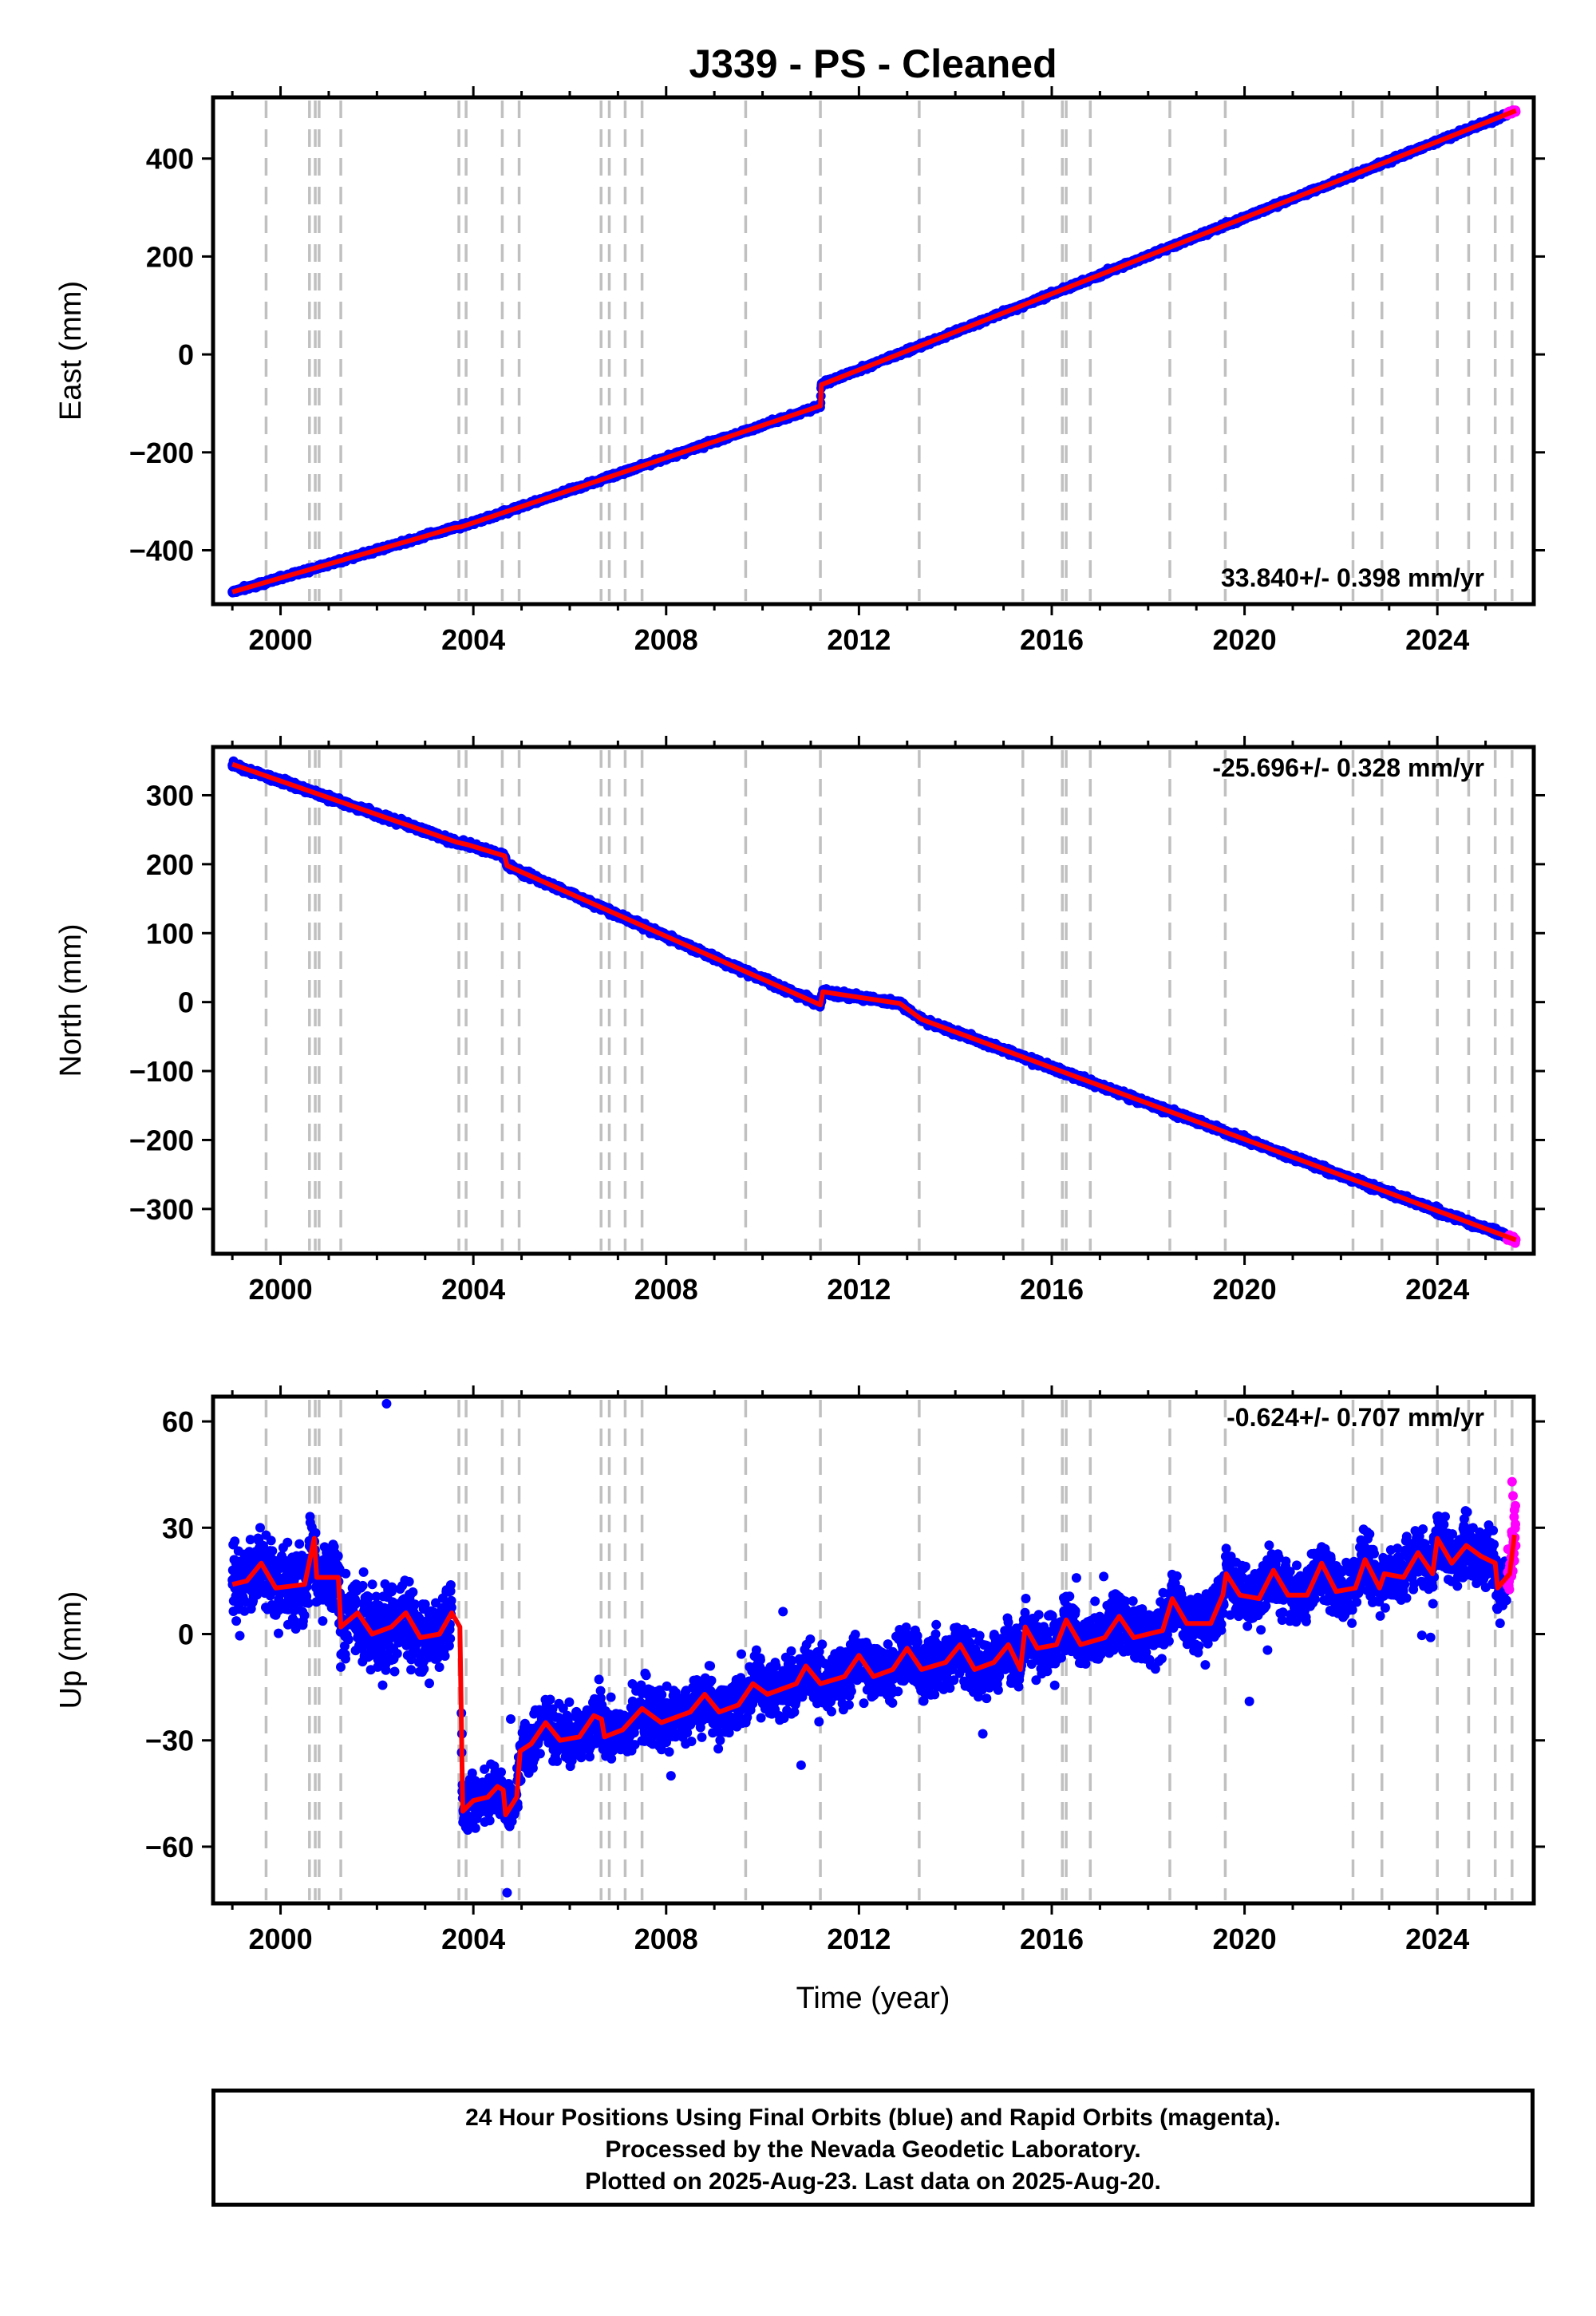 The height and width of the screenshot is (2316, 1596). Describe the element at coordinates (1052, 639) in the screenshot. I see `x-tick-label: 2016` at that location.